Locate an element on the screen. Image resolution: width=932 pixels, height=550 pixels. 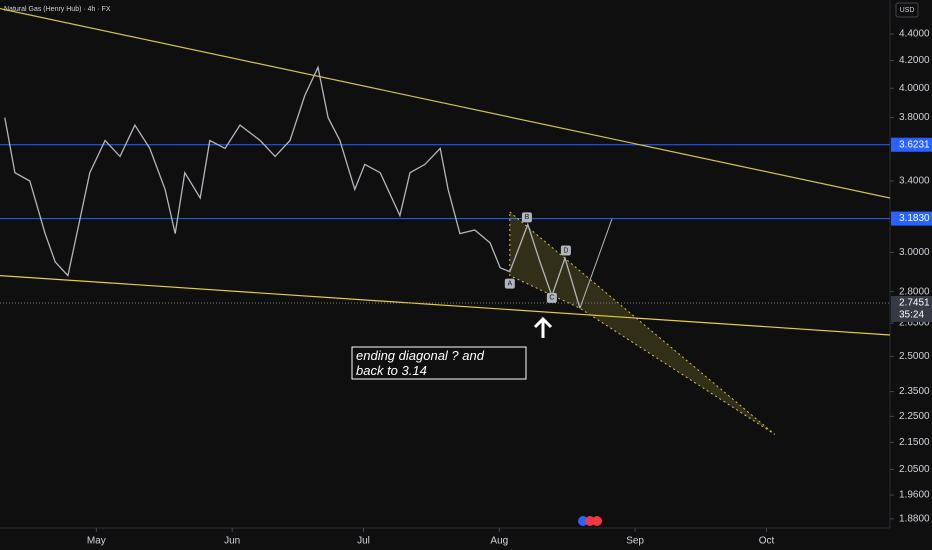
y-tick-label: 2.2500 is located at coordinates (914, 416).